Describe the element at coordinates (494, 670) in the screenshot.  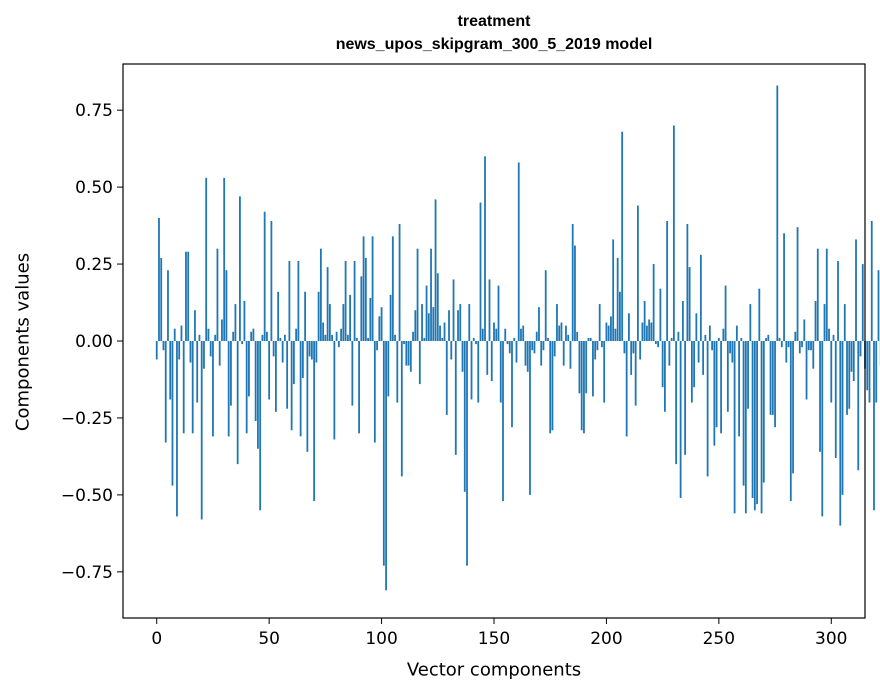
I see `x-axis-label: Vector components` at that location.